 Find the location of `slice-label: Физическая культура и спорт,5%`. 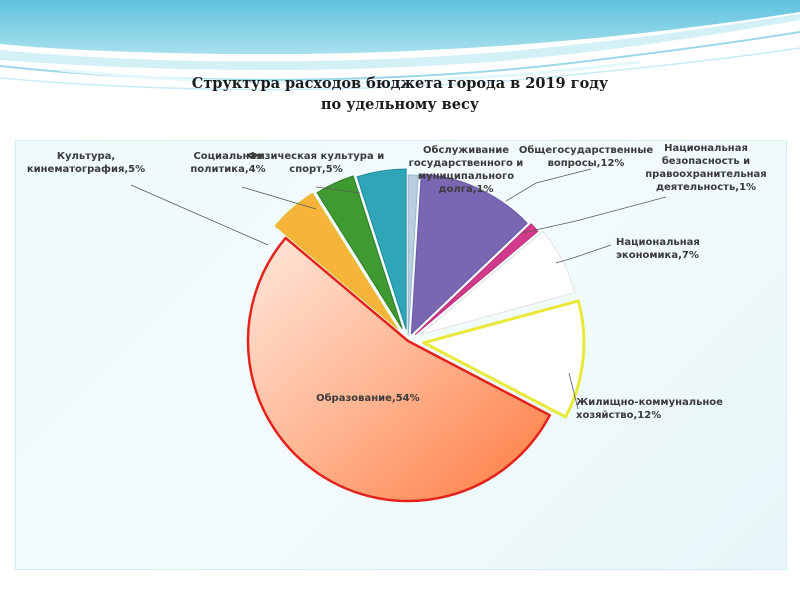

slice-label: Физическая культура и спорт,5% is located at coordinates (316, 163).